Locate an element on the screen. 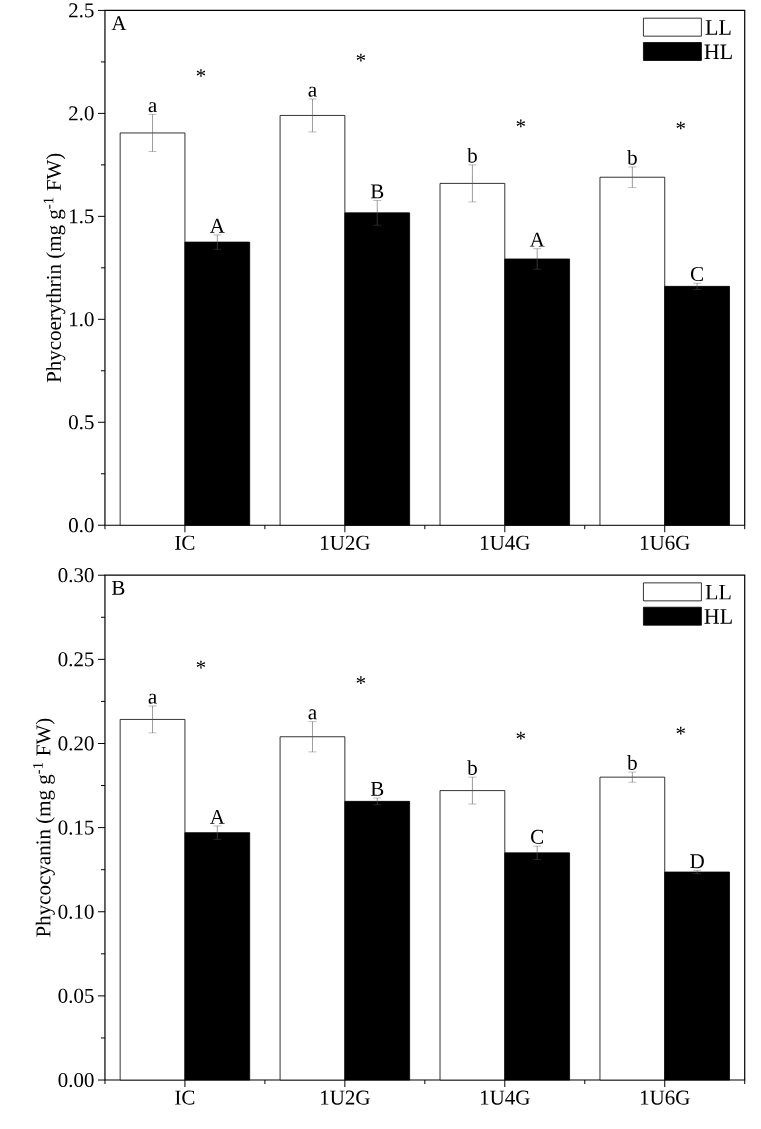 The image size is (761, 1129). y-tick-label: 1.5 is located at coordinates (82, 216).